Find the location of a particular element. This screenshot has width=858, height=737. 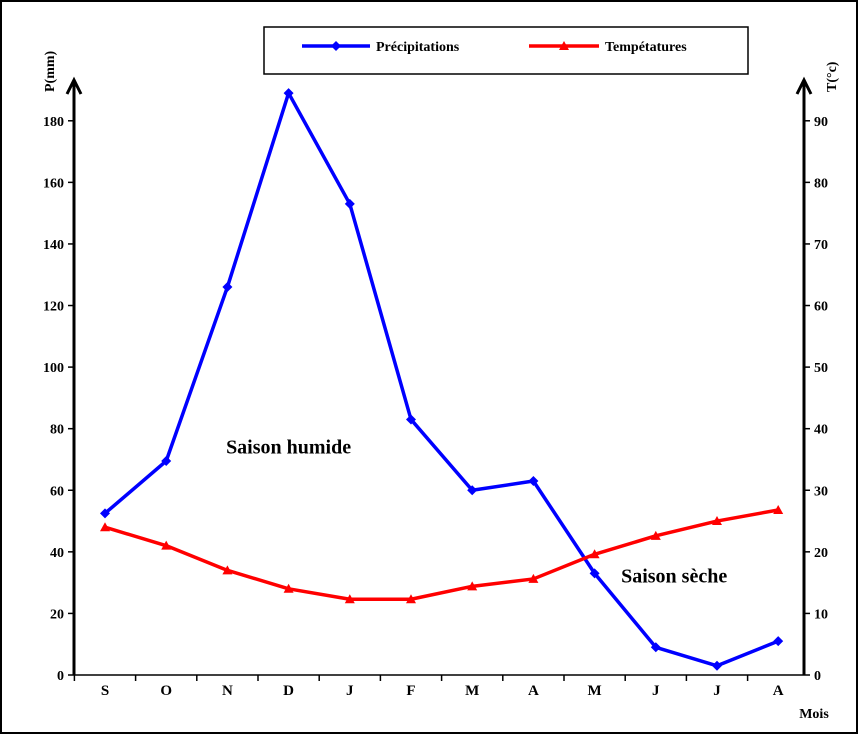

right-axis-arrow is located at coordinates (804, 85).